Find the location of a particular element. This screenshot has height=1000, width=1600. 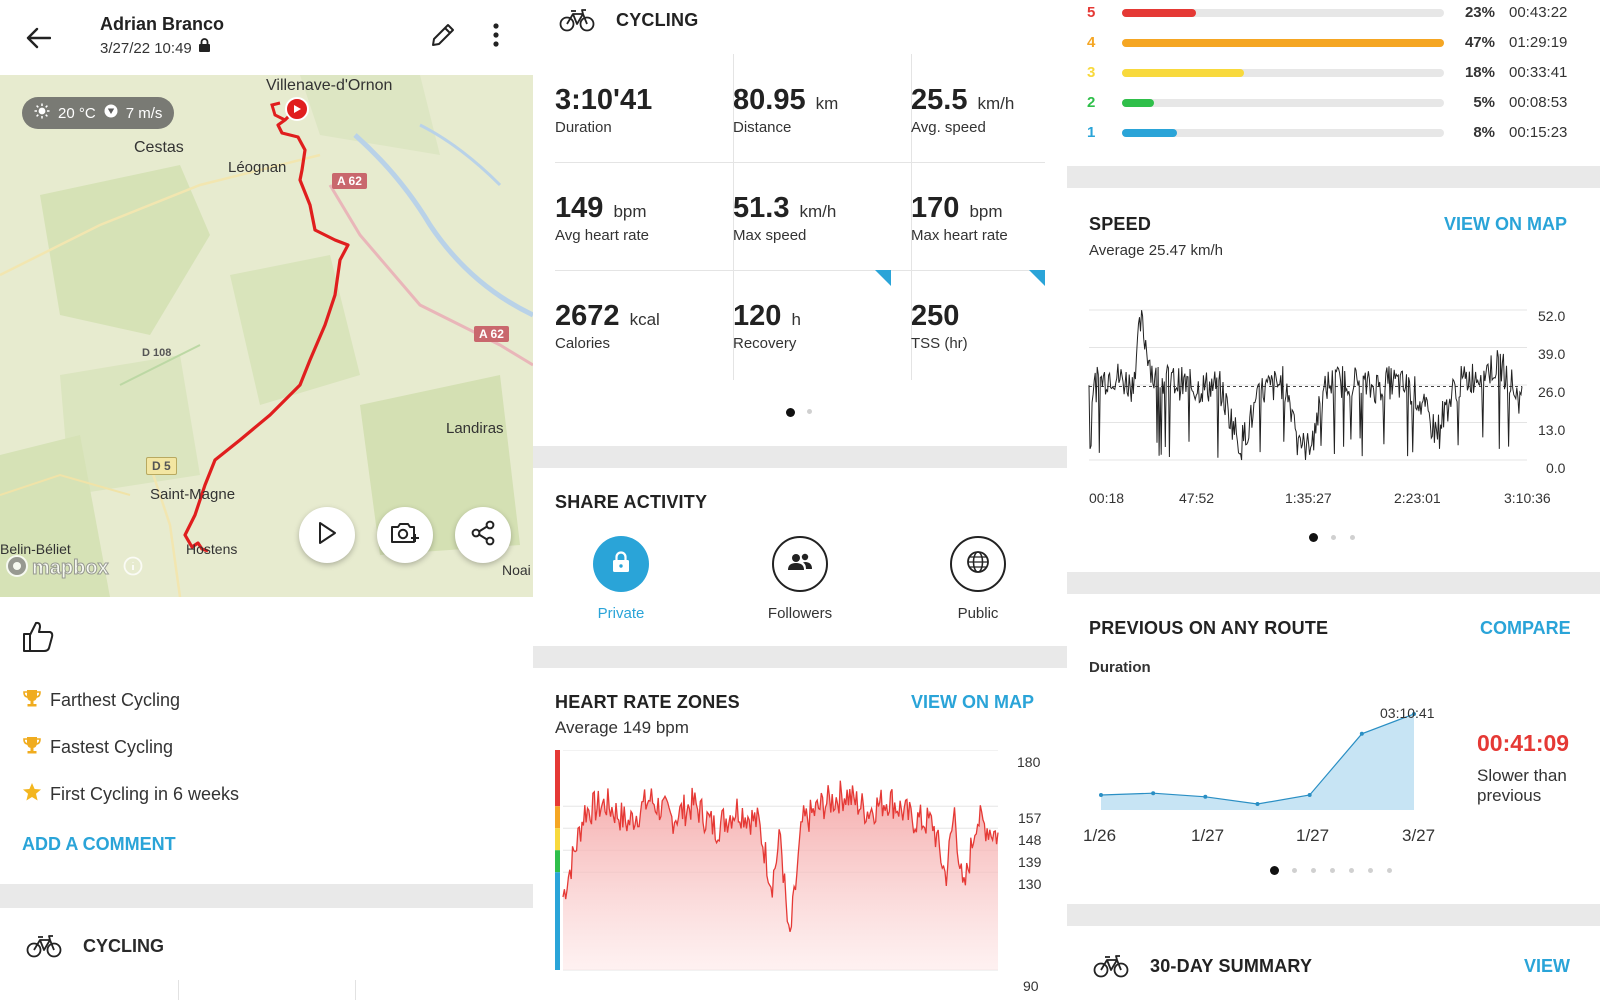

speed-chart is located at coordinates (1333, 395).